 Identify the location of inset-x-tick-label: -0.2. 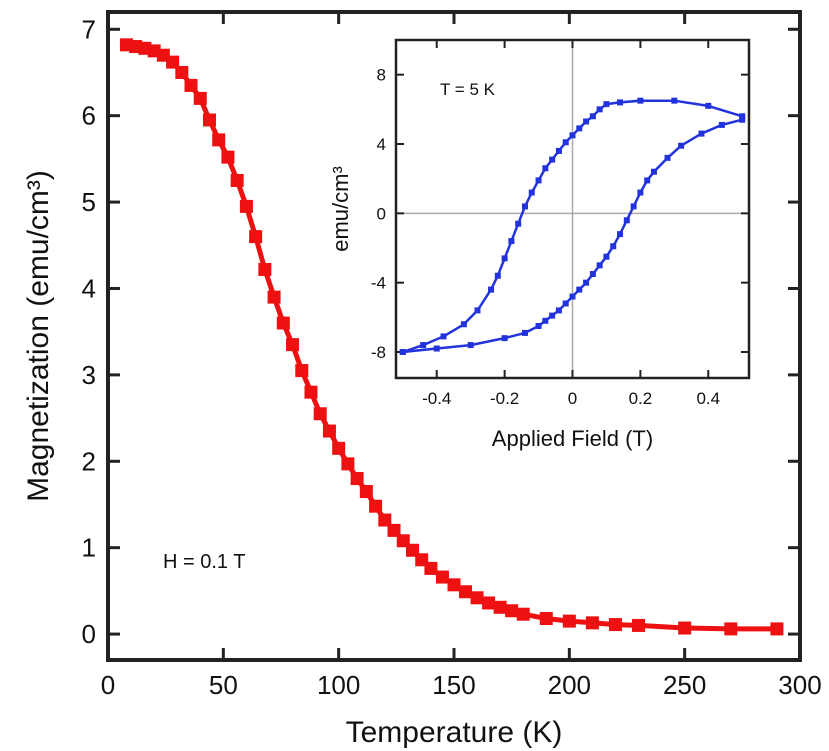
(504, 398).